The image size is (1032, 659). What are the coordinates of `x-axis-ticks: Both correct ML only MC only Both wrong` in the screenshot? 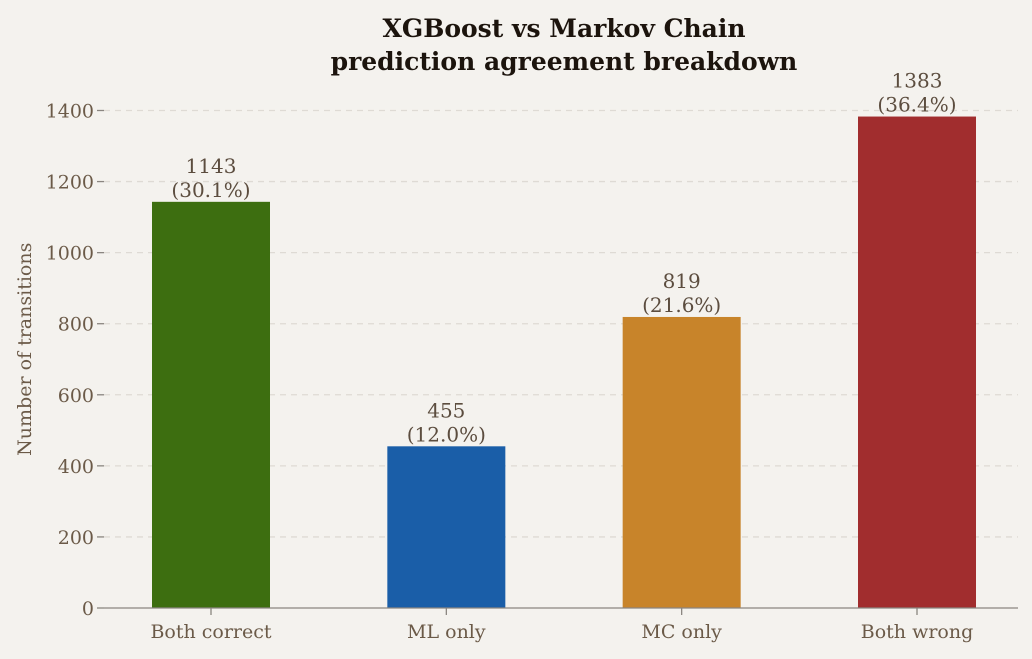 It's located at (561, 625).